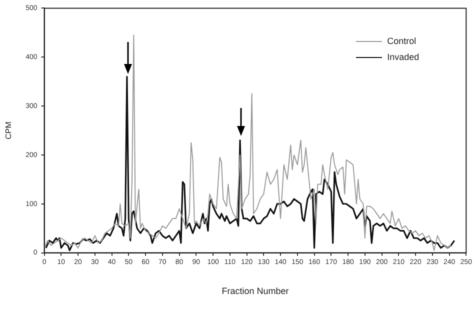 This screenshot has height=311, width=474. Describe the element at coordinates (255, 291) in the screenshot. I see `x-axis-title: Fraction Number` at that location.